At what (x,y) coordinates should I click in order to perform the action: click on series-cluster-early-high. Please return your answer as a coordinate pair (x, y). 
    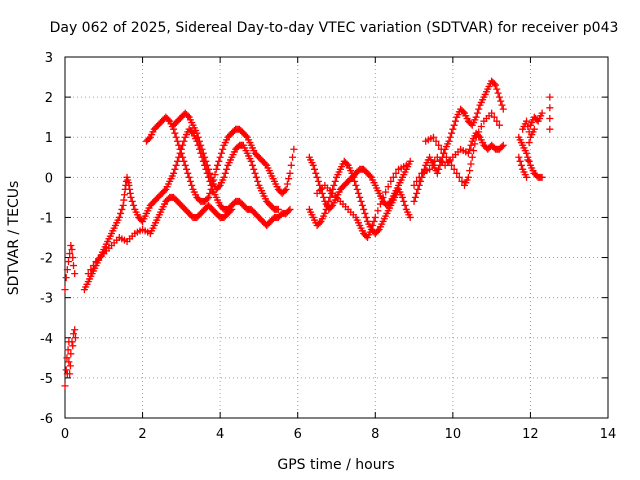
    Looking at the image, I should click on (70, 268).